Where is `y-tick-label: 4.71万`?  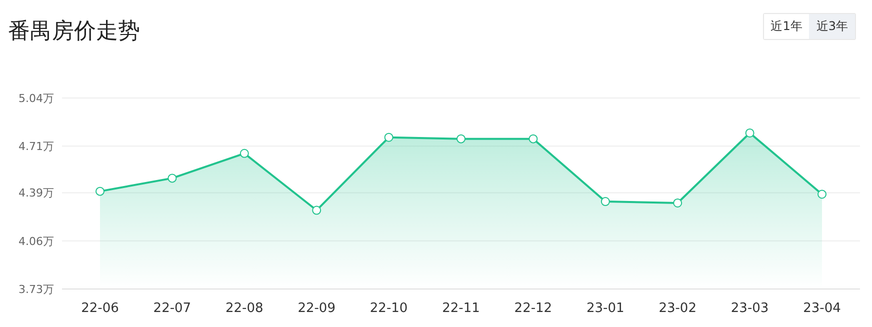 y-tick-label: 4.71万 is located at coordinates (36, 147).